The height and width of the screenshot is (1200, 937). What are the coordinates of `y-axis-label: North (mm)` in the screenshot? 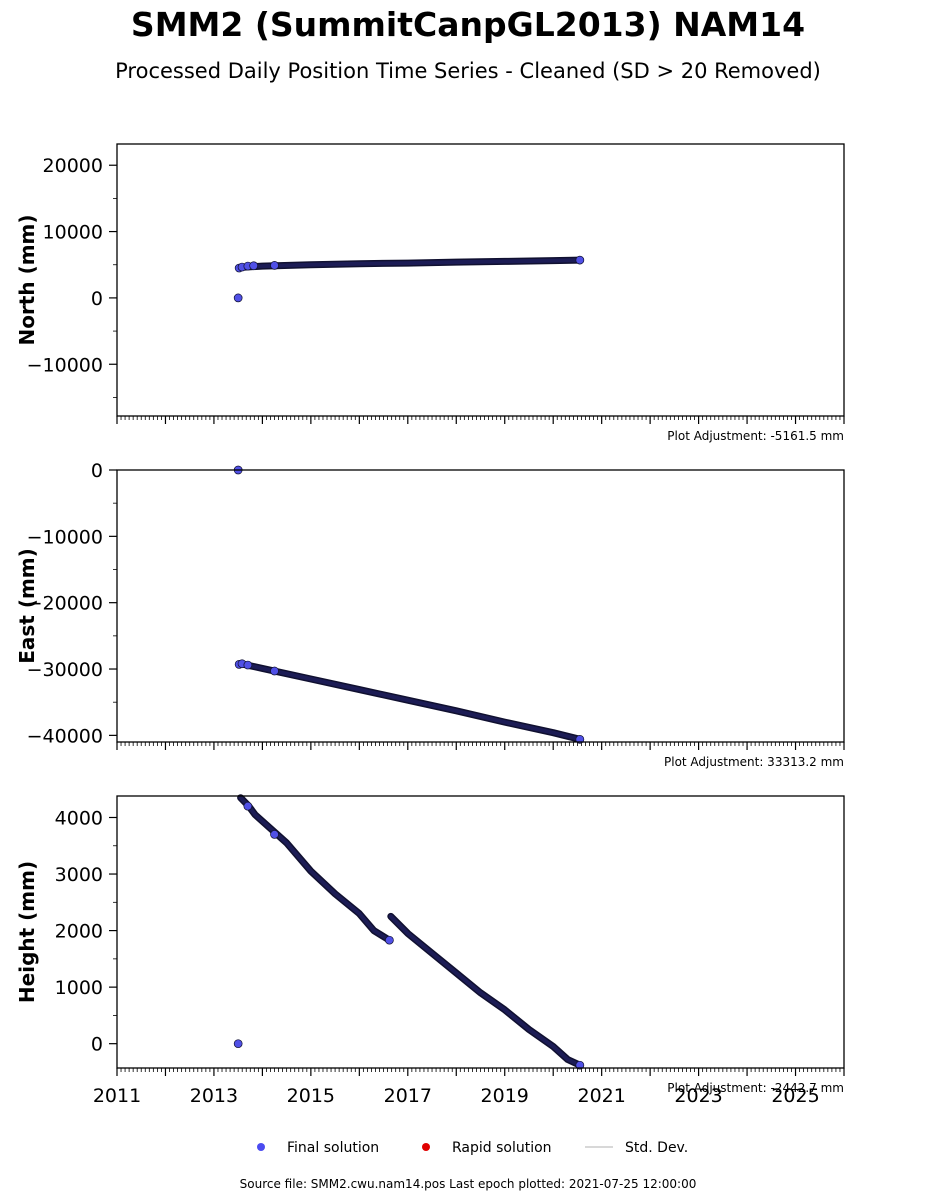 It's located at (27, 279).